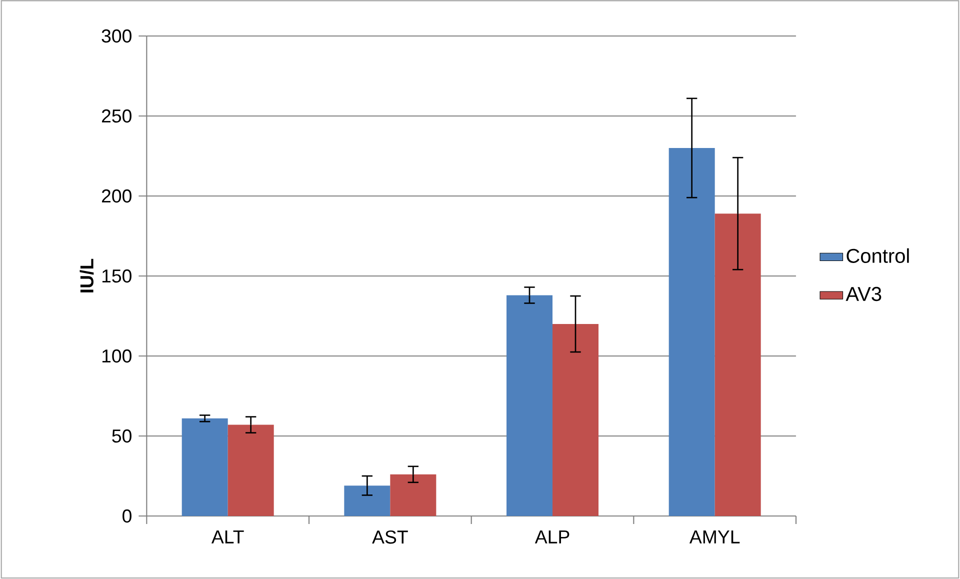 This screenshot has height=579, width=960. I want to click on x-tick-label: AST, so click(390, 537).